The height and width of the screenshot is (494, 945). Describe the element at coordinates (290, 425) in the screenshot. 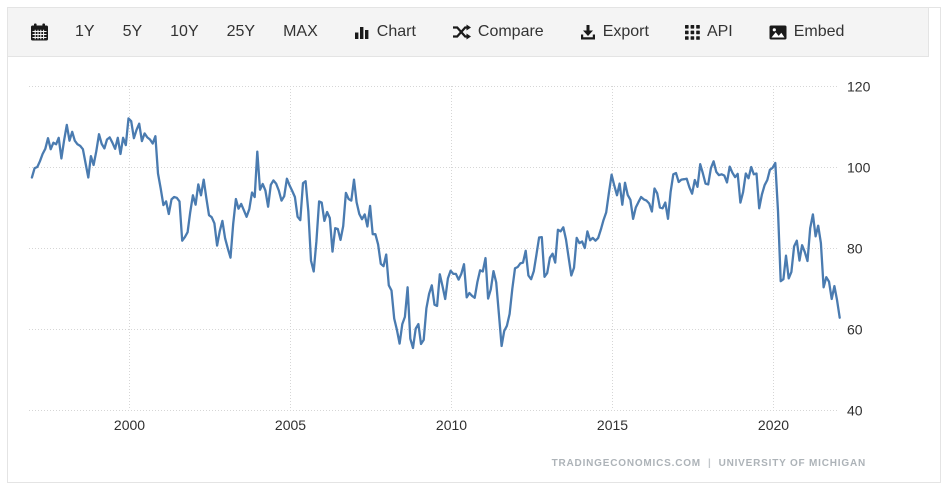

I see `x-axis-label: 2005` at that location.